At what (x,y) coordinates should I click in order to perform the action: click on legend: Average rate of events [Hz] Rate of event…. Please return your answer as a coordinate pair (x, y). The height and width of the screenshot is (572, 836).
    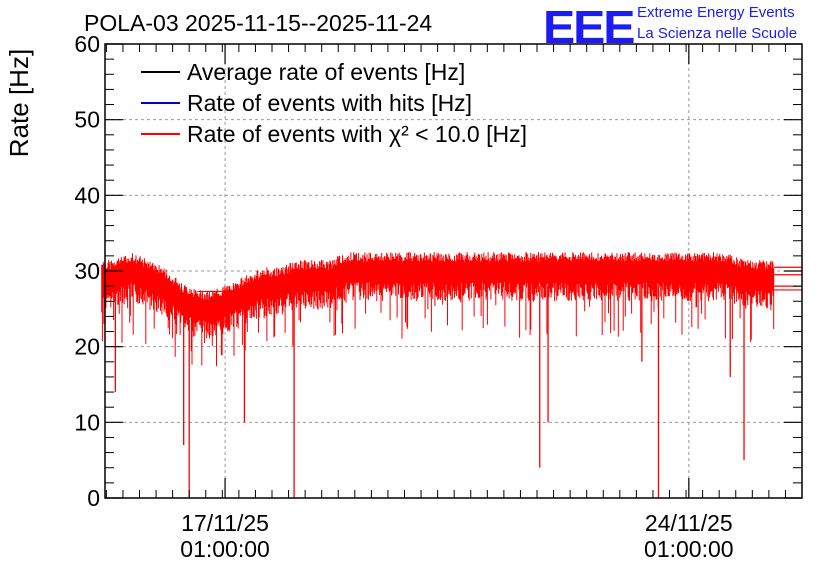
    Looking at the image, I should click on (334, 103).